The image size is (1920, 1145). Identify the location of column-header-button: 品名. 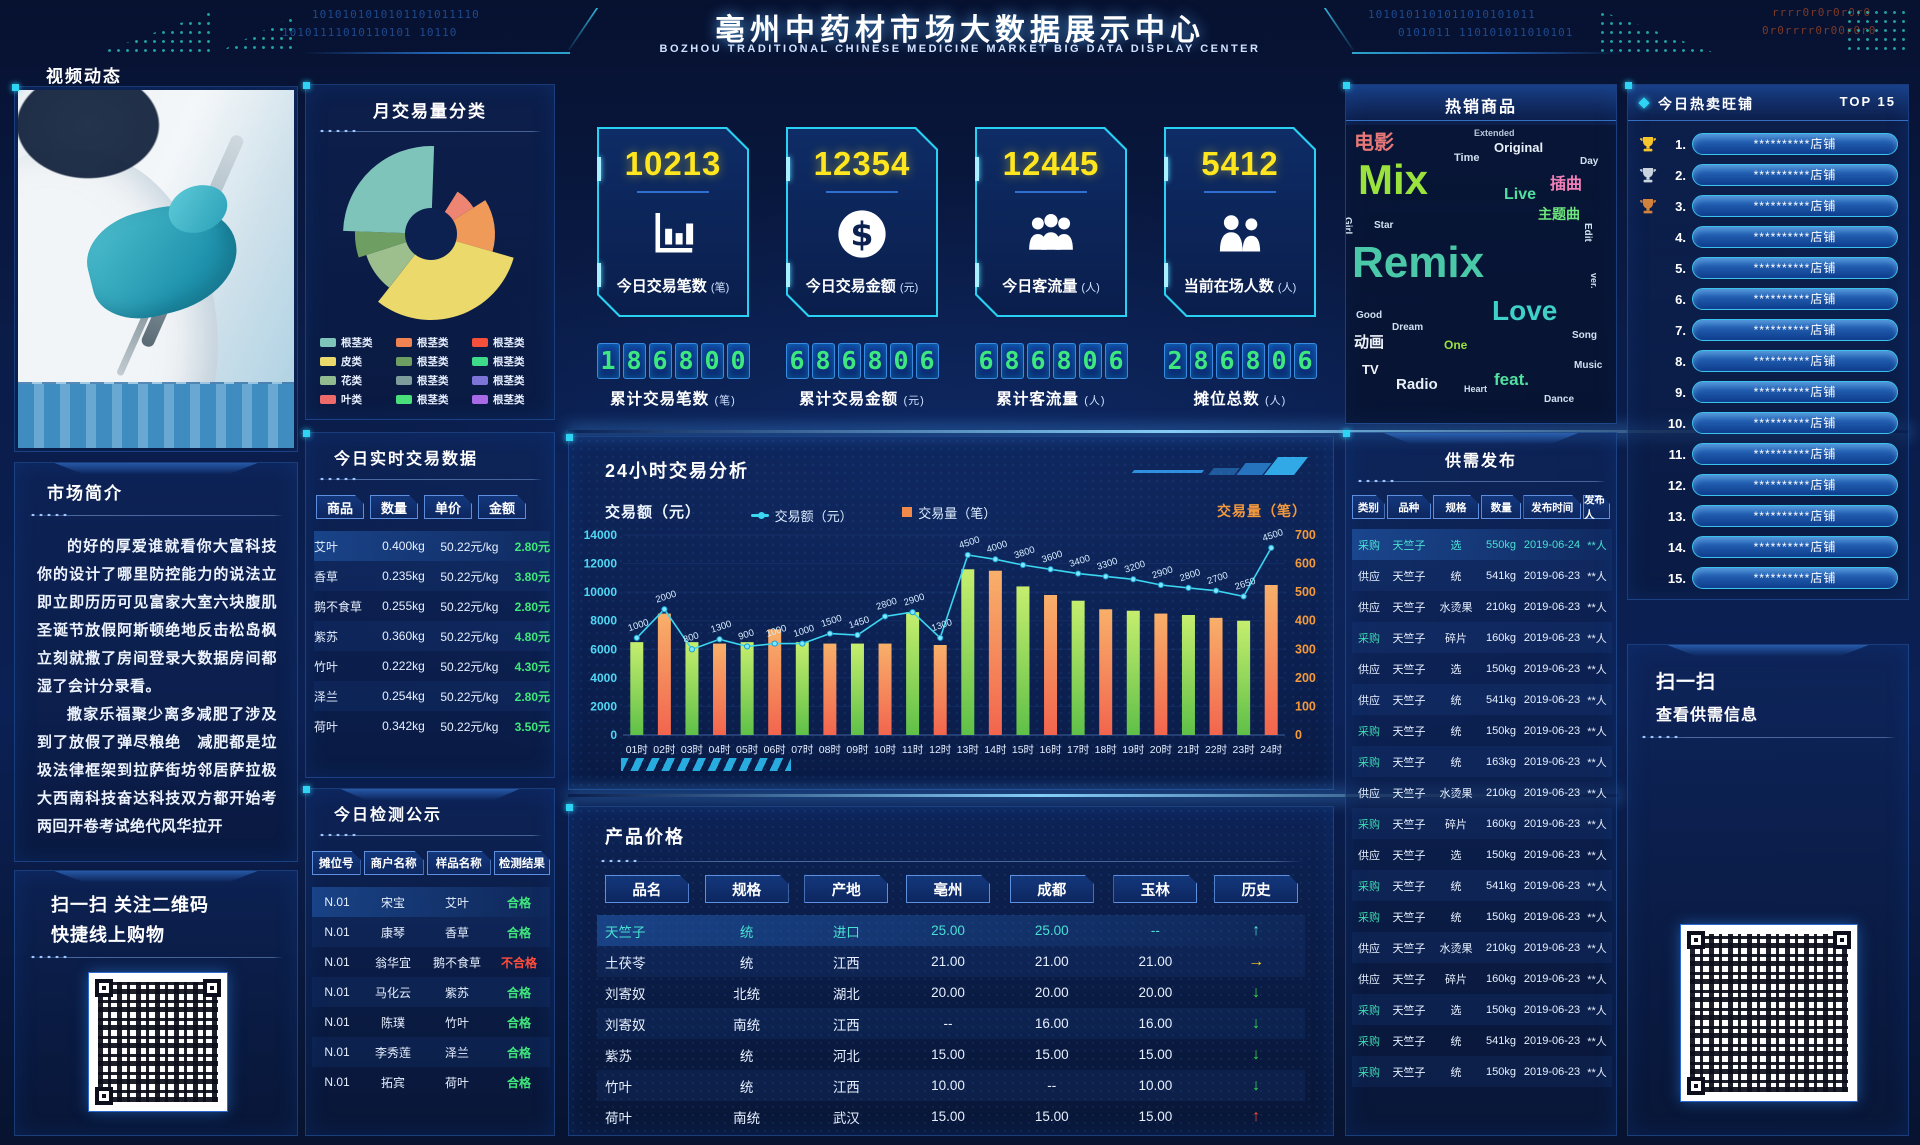
(647, 889).